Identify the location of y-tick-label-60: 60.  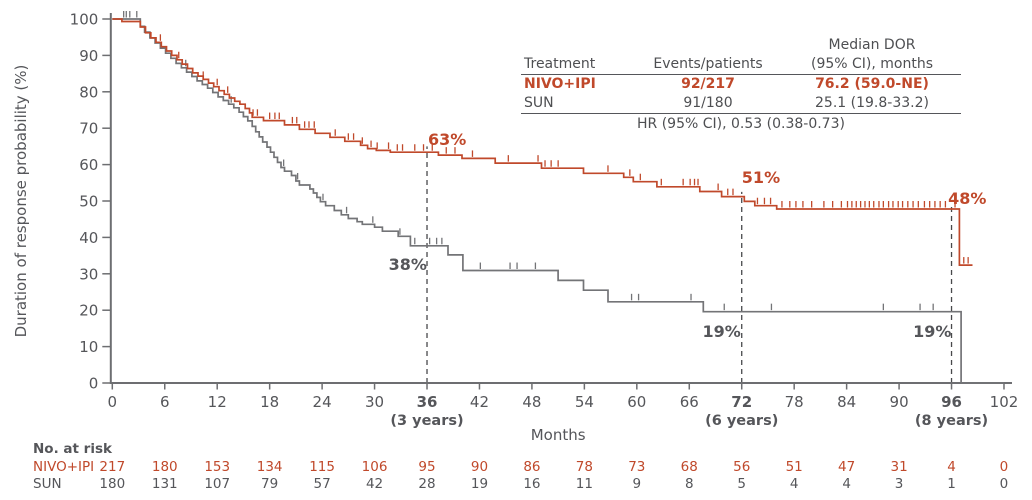
(88, 165).